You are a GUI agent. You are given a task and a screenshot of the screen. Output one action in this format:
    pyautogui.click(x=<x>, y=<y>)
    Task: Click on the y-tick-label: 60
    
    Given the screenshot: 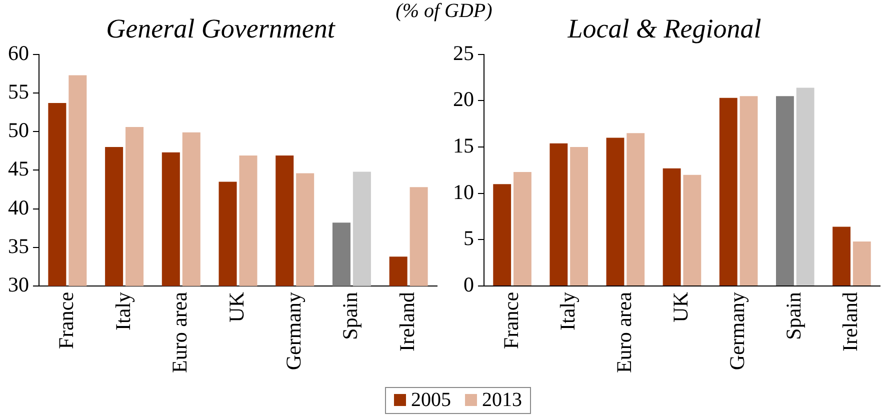 What is the action you would take?
    pyautogui.click(x=18, y=52)
    